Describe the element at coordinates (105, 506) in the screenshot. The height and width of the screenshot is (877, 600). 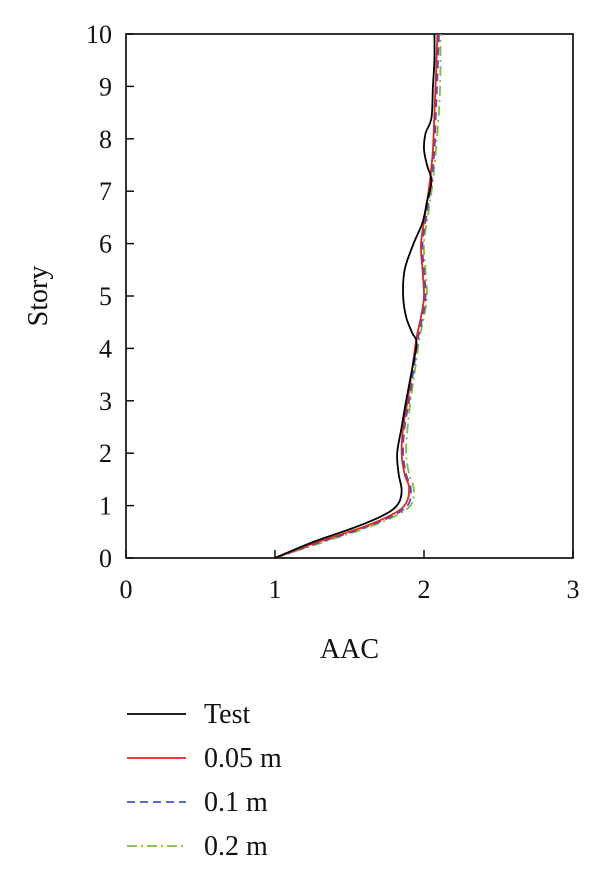
I see `y-tick-label: 1` at that location.